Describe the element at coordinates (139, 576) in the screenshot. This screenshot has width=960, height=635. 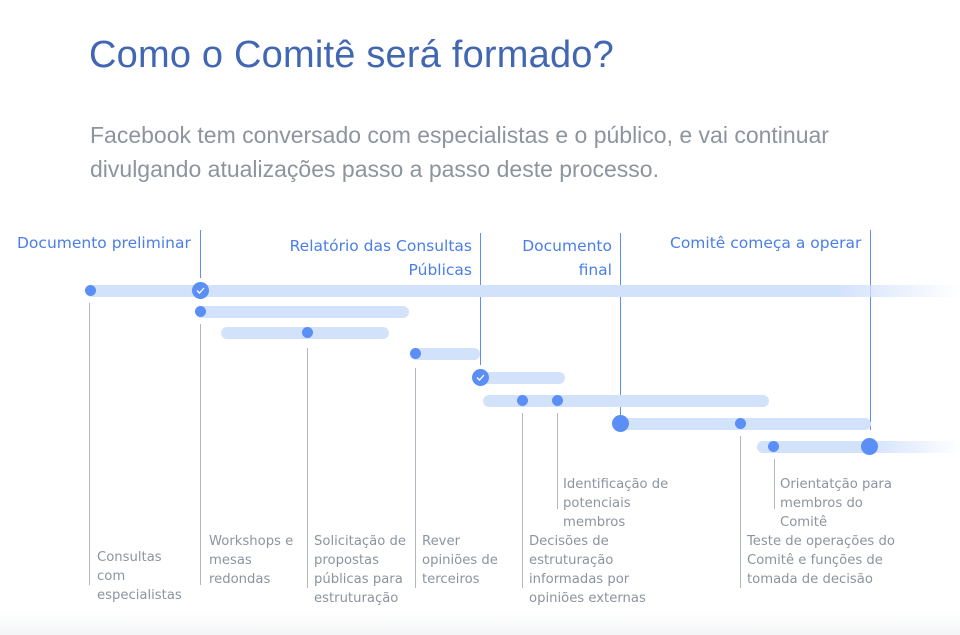
I see `step-label-consultas: Consultas com especialistas` at that location.